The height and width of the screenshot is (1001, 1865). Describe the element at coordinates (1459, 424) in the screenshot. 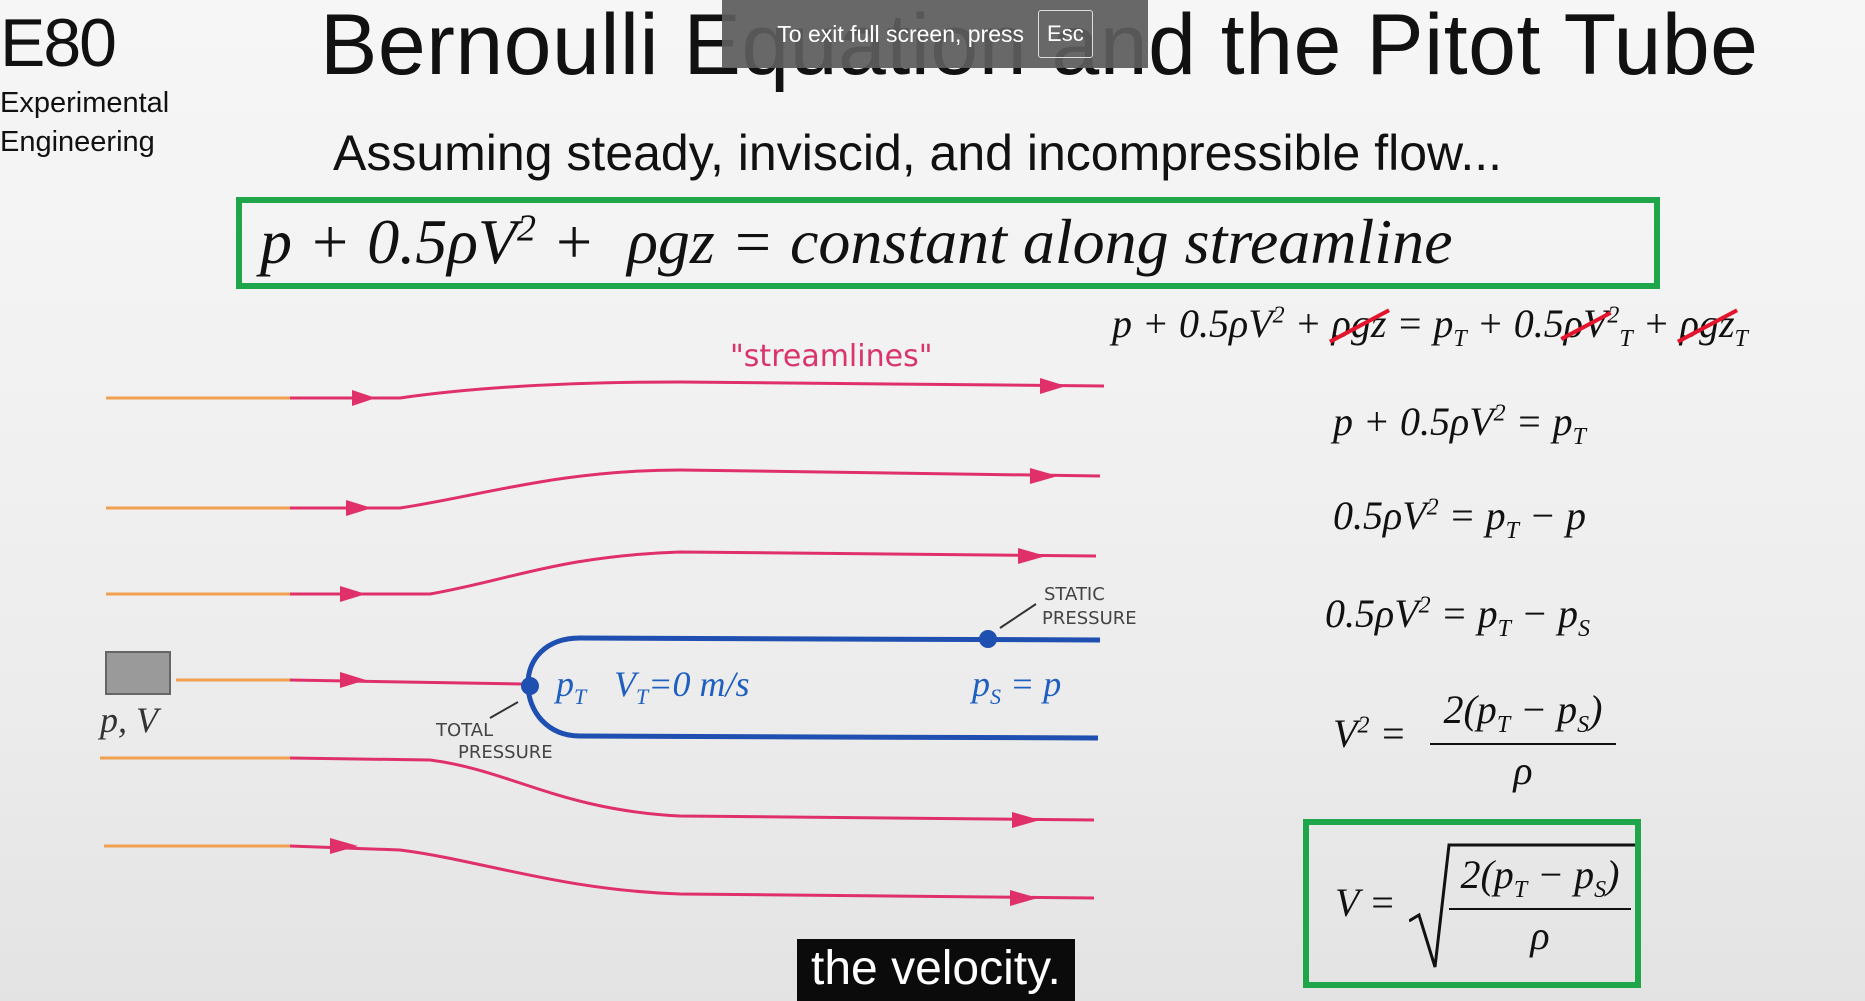

I see `derivation-line-2: p + 0.5ρV2 = pT` at that location.